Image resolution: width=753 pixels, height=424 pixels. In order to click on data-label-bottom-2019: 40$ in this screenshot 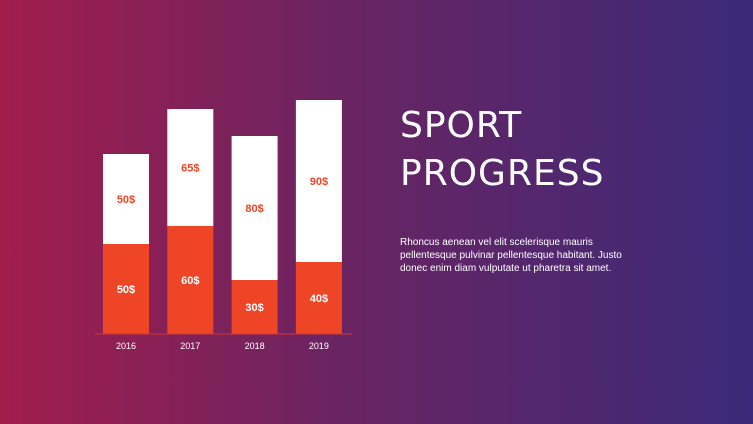, I will do `click(319, 299)`.